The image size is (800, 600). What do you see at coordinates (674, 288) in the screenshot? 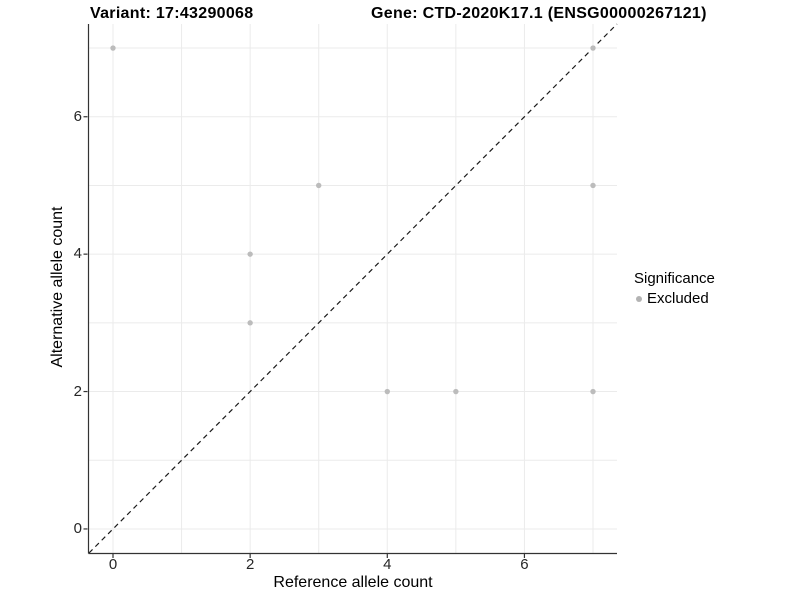
I see `legend: Significance Excluded` at bounding box center [674, 288].